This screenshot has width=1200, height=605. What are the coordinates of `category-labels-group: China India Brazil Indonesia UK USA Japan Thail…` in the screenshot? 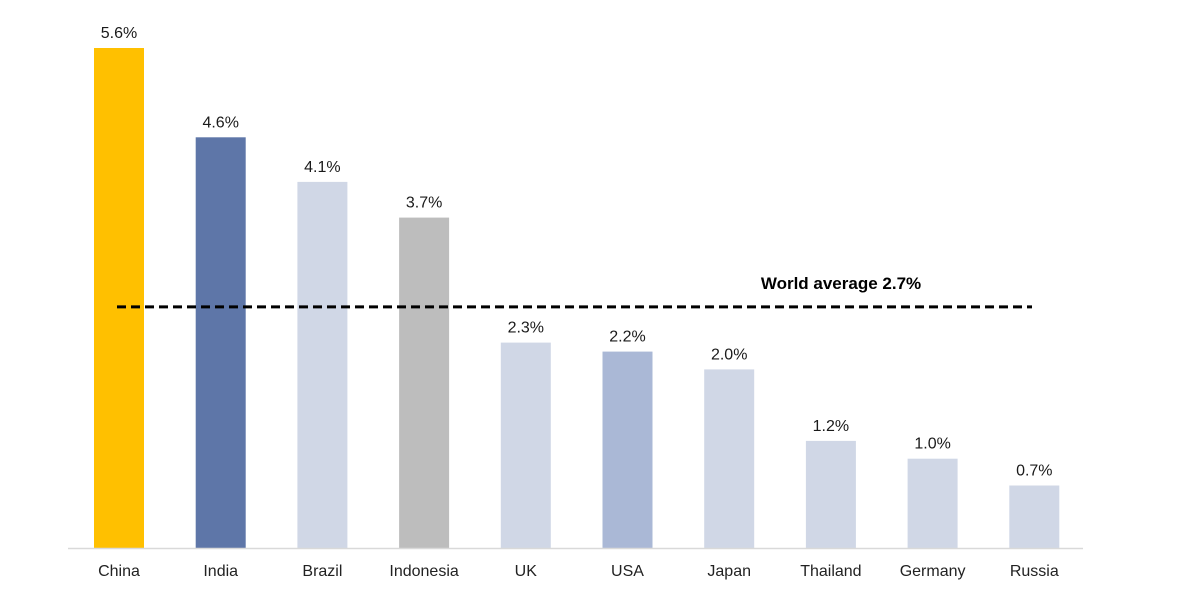 It's located at (578, 571).